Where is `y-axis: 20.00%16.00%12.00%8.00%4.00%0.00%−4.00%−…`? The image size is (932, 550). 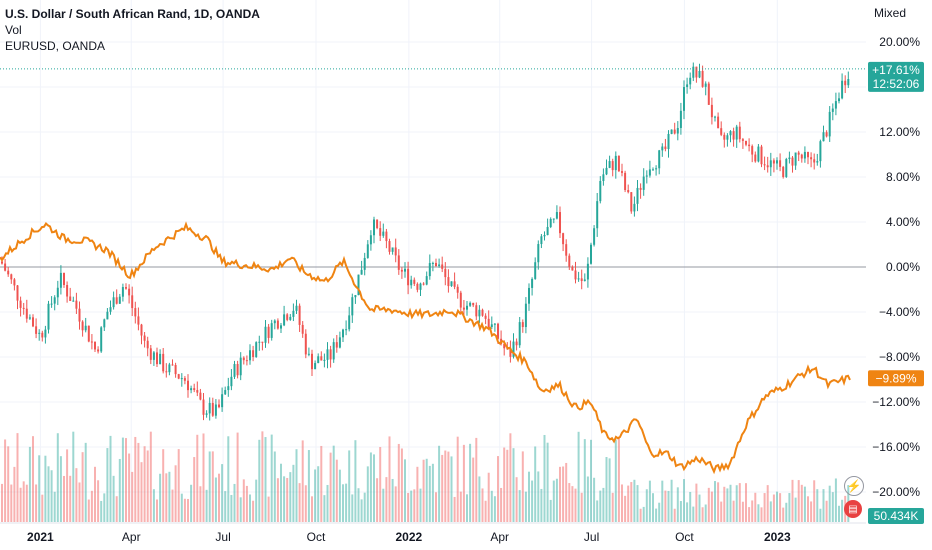
y-axis: 20.00%16.00%12.00%8.00%4.00%0.00%−4.00%−… is located at coordinates (896, 267).